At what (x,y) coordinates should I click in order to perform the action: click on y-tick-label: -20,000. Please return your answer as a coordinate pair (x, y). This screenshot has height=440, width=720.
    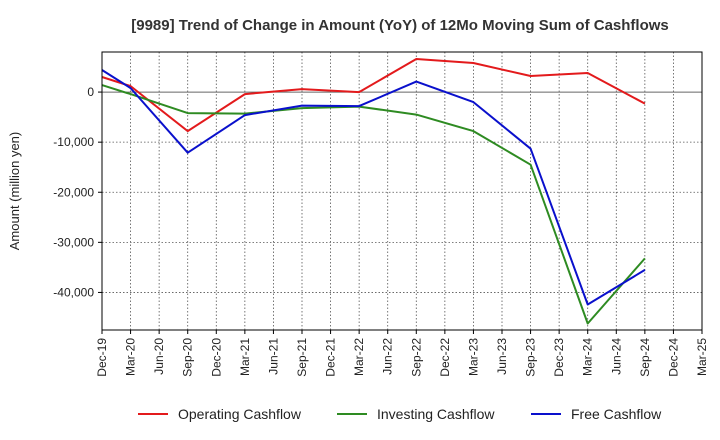
    Looking at the image, I should click on (73, 192).